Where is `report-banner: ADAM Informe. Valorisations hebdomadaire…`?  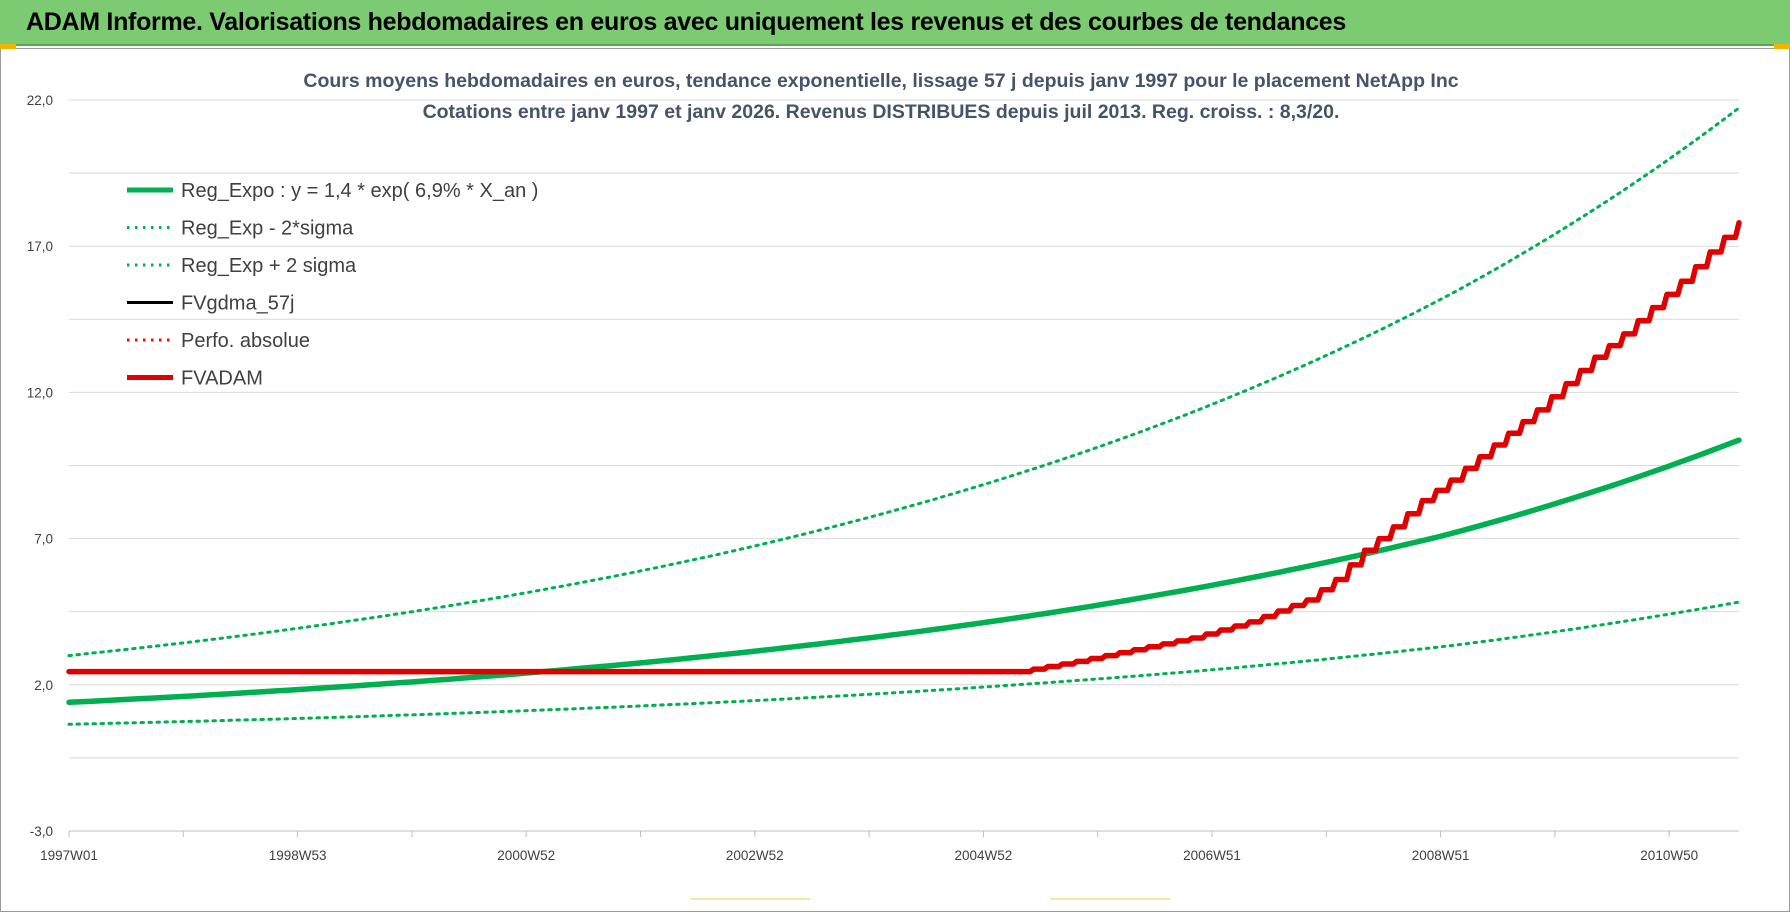 report-banner: ADAM Informe. Valorisations hebdomadaire… is located at coordinates (895, 23).